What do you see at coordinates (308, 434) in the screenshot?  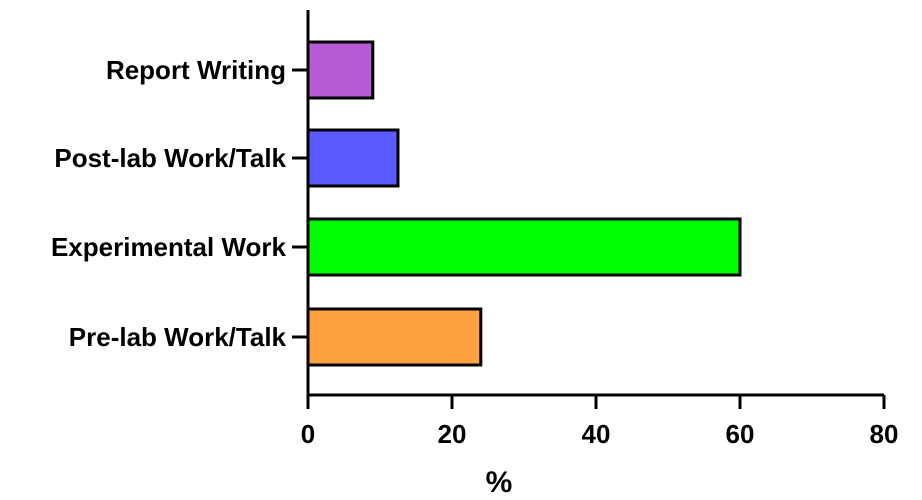 I see `x-tick-label-0: 0` at bounding box center [308, 434].